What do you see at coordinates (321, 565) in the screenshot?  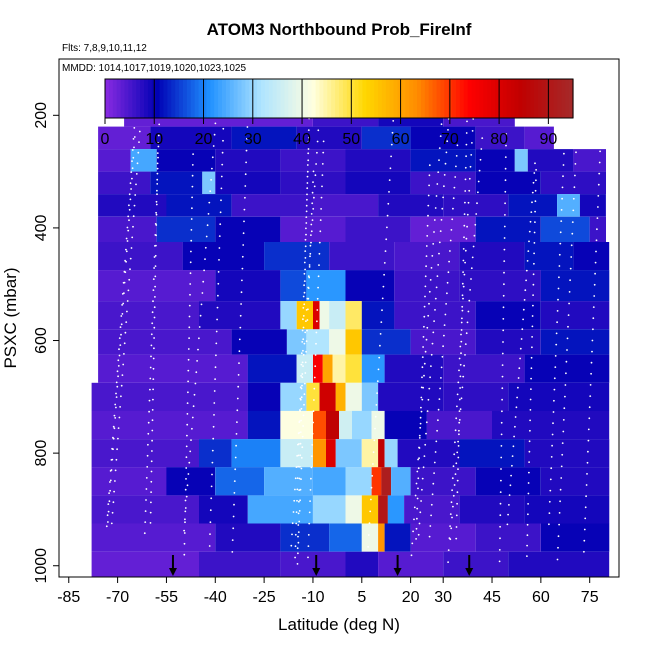 I see `flight-markers` at bounding box center [321, 565].